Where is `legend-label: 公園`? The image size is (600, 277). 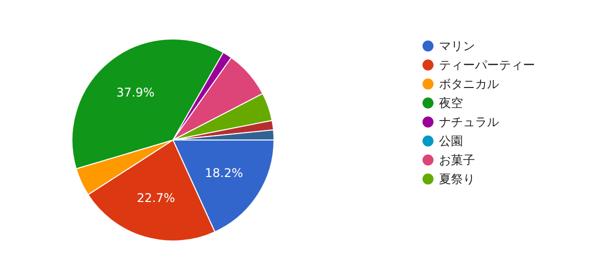 legend-label: 公園 is located at coordinates (451, 141).